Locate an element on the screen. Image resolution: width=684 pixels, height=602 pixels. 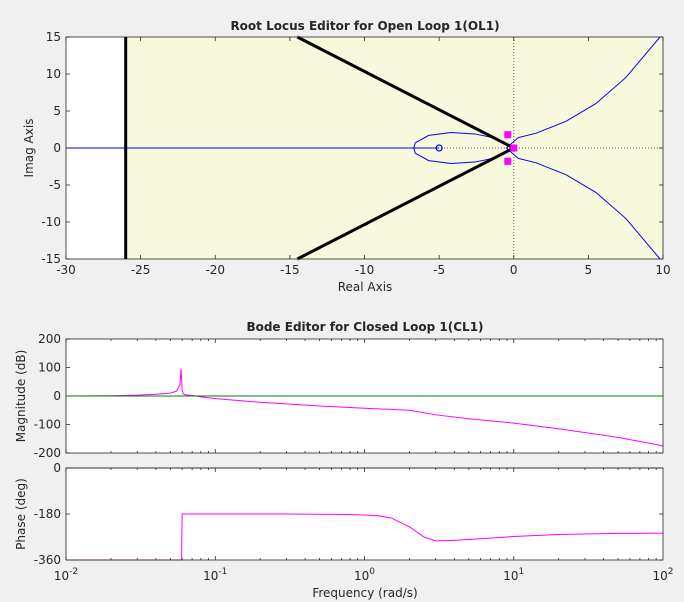
y-tick-label: 100 is located at coordinates (49, 368).